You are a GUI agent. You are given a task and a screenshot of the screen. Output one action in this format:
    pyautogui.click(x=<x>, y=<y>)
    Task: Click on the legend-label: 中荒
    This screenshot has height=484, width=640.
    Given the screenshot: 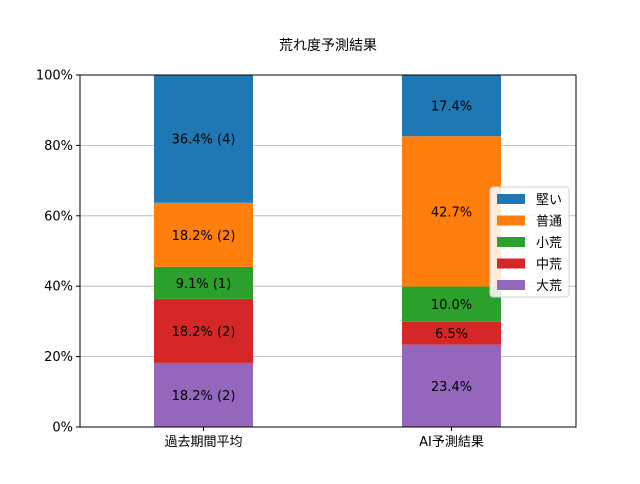 What is the action you would take?
    pyautogui.click(x=549, y=265)
    